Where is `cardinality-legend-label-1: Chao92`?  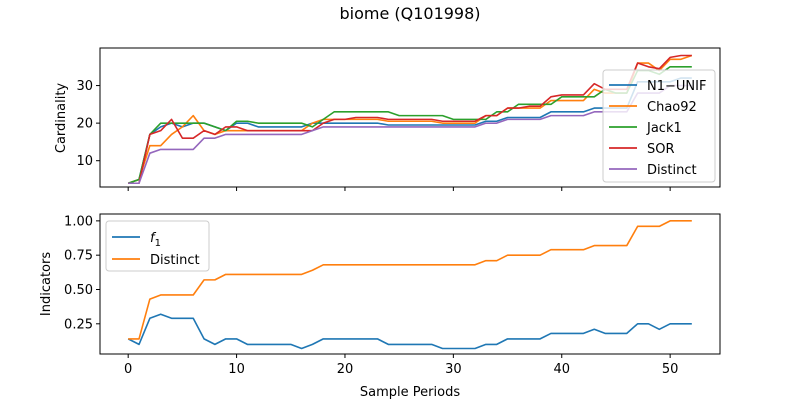
cardinality-legend-label-1: Chao92 is located at coordinates (672, 107).